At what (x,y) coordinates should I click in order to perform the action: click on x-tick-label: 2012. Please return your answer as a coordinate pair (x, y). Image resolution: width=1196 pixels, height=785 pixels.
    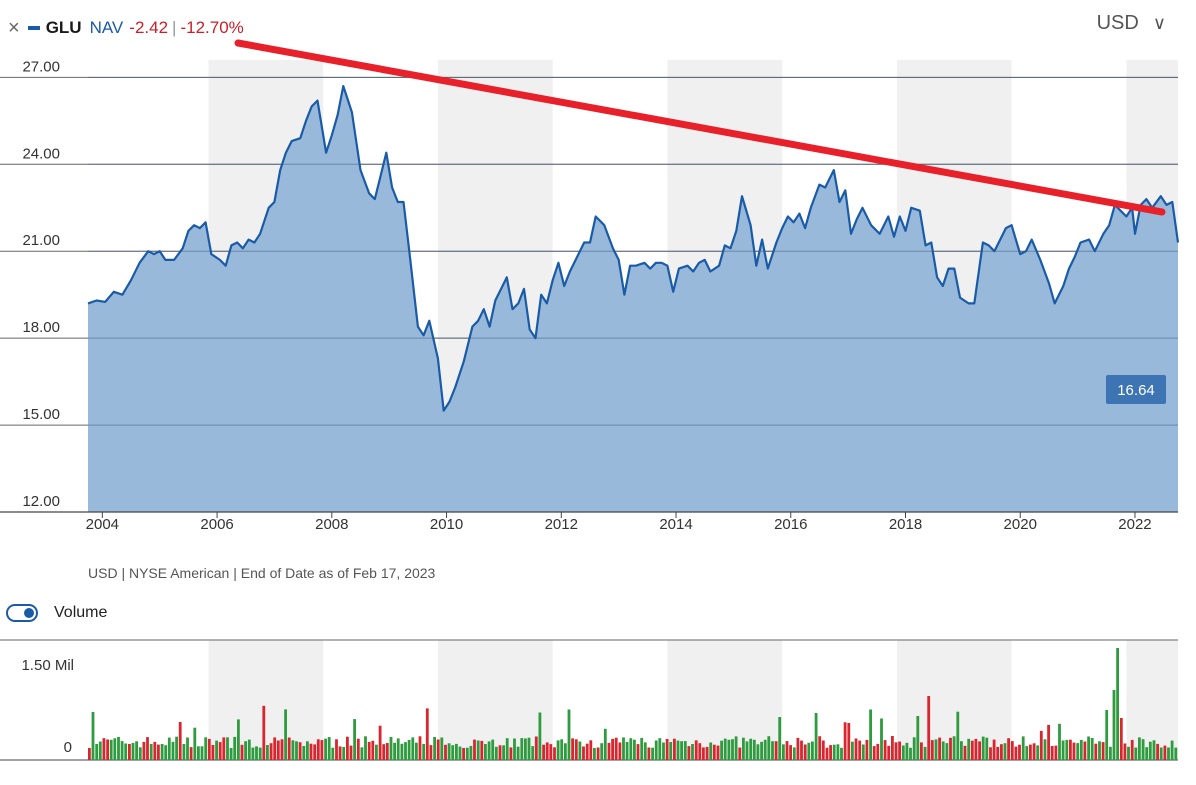
    Looking at the image, I should click on (561, 524).